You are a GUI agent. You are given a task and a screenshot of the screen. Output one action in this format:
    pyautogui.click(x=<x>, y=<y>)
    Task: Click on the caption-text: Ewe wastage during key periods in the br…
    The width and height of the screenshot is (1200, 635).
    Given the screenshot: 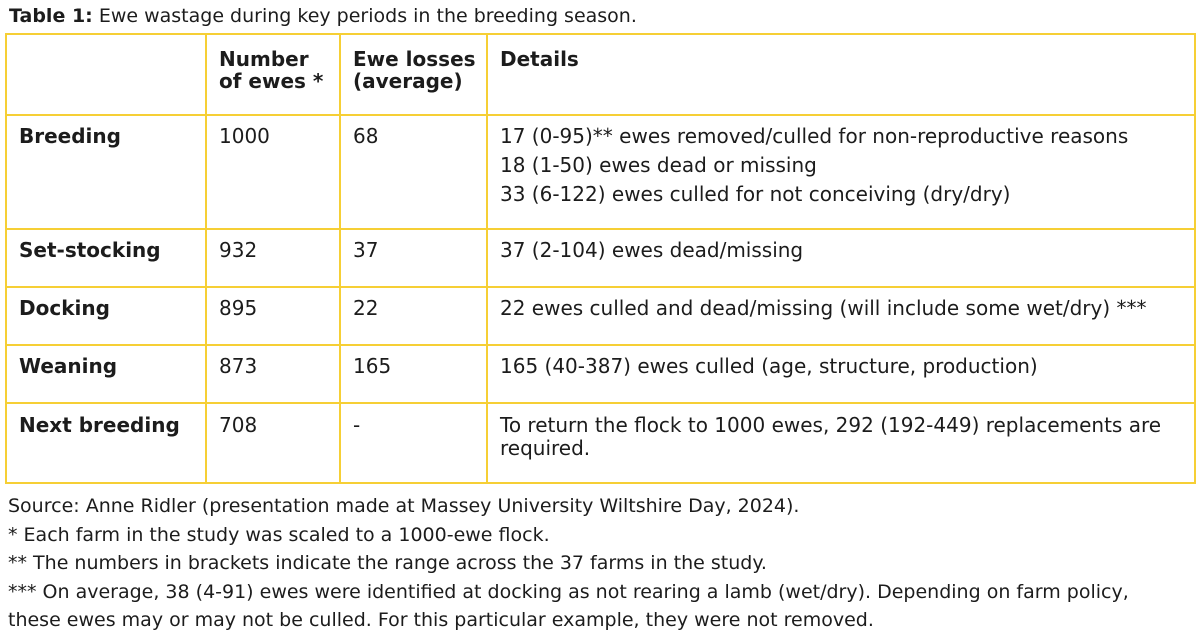 What is the action you would take?
    pyautogui.click(x=367, y=16)
    